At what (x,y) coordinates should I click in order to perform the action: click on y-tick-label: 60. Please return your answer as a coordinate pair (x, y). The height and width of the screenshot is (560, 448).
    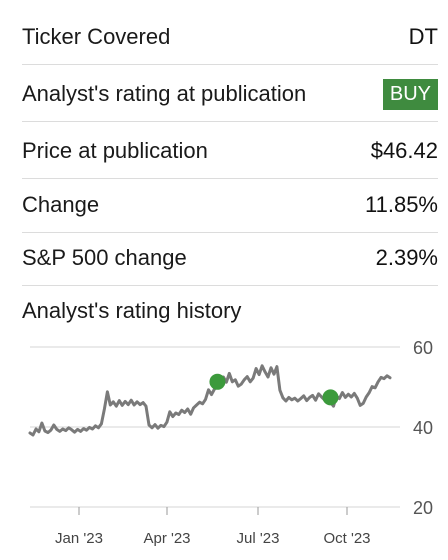
    Looking at the image, I should click on (423, 348).